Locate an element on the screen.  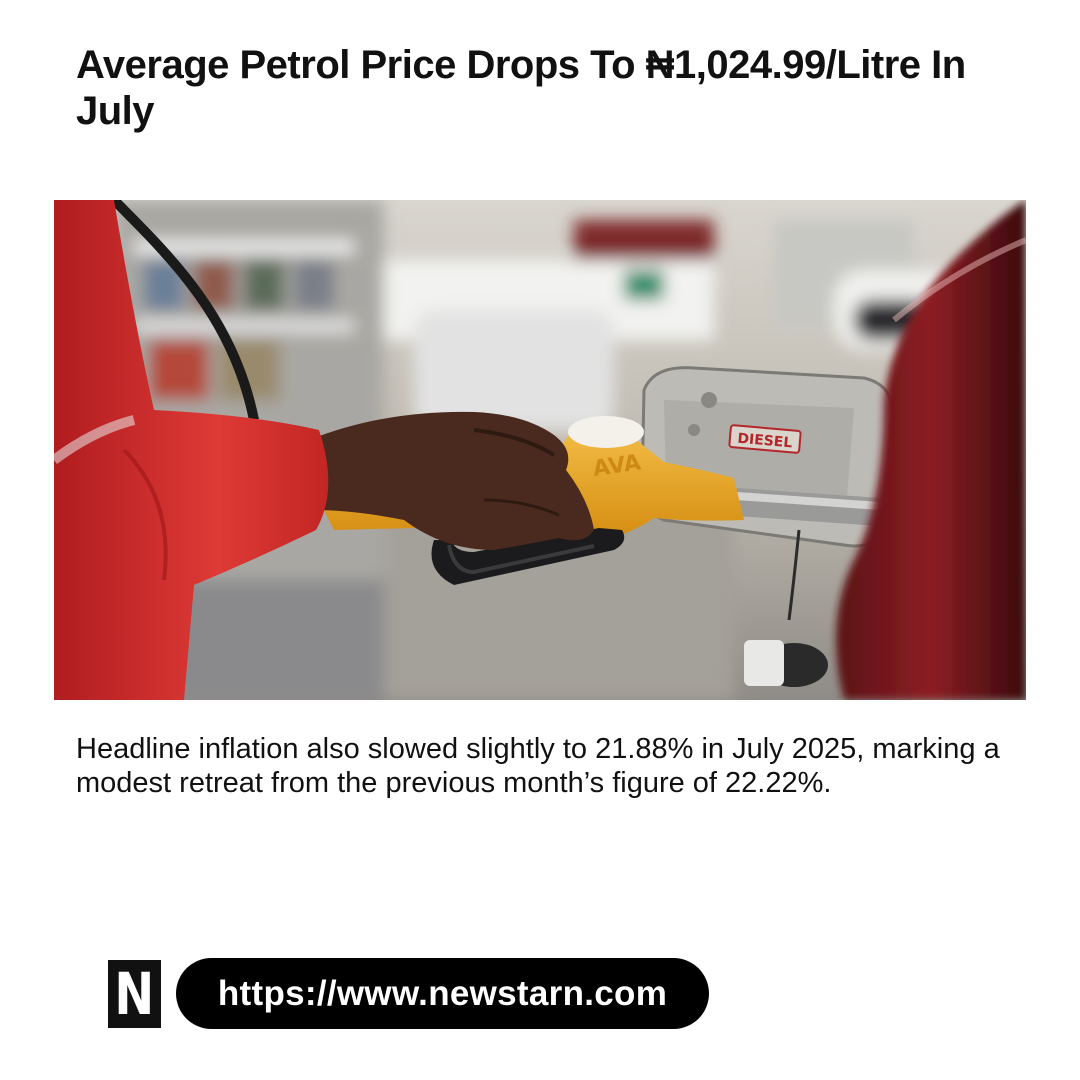
logo-letter: N is located at coordinates (134, 994).